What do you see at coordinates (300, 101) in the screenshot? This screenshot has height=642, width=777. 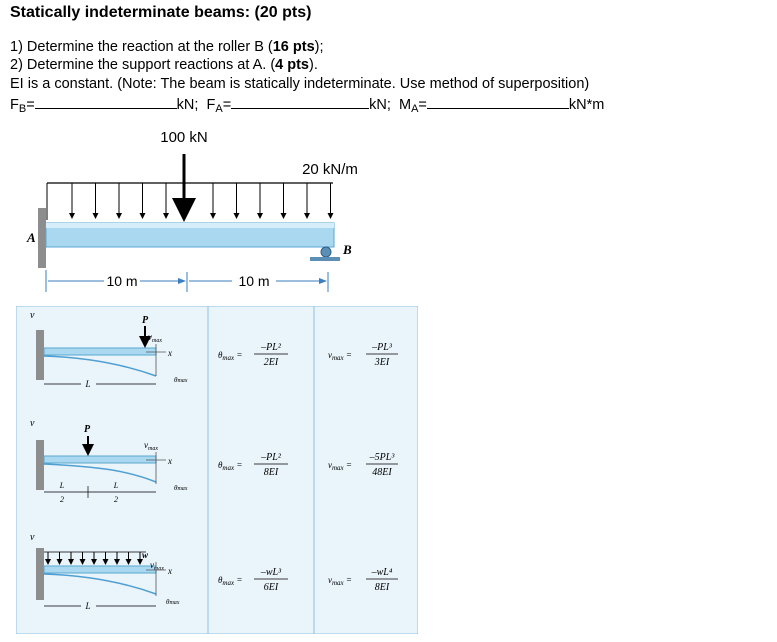 I see `fa-blank` at bounding box center [300, 101].